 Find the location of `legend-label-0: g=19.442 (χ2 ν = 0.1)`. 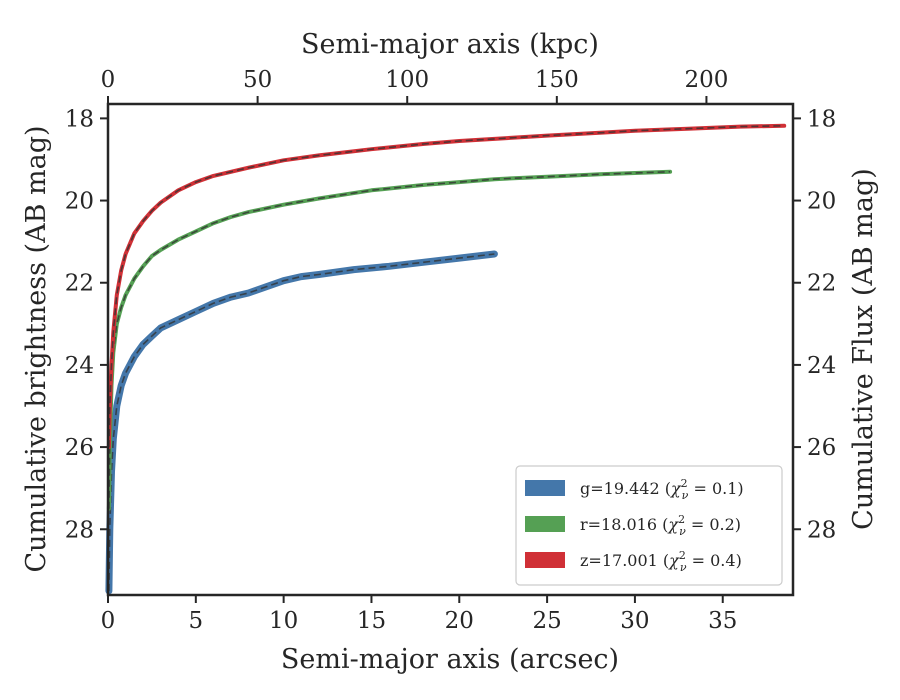

legend-label-0: g=19.442 (χ2 ν = 0.1) is located at coordinates (662, 489).